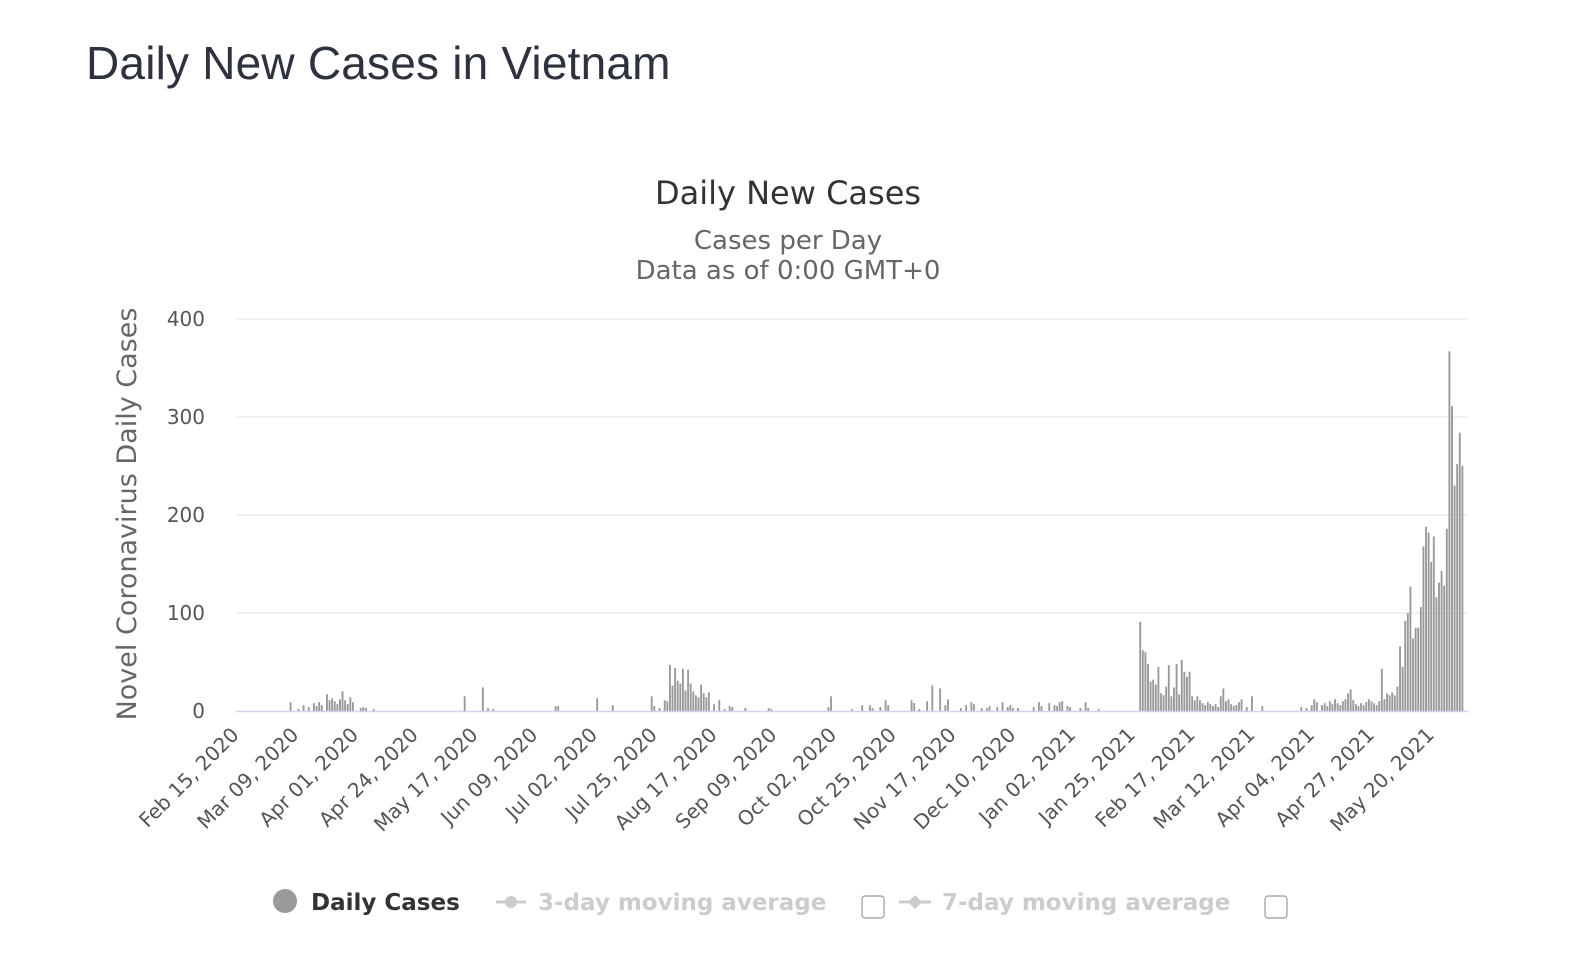 This screenshot has height=956, width=1572. I want to click on legend-item-3-day-average: 3-day moving average, so click(661, 903).